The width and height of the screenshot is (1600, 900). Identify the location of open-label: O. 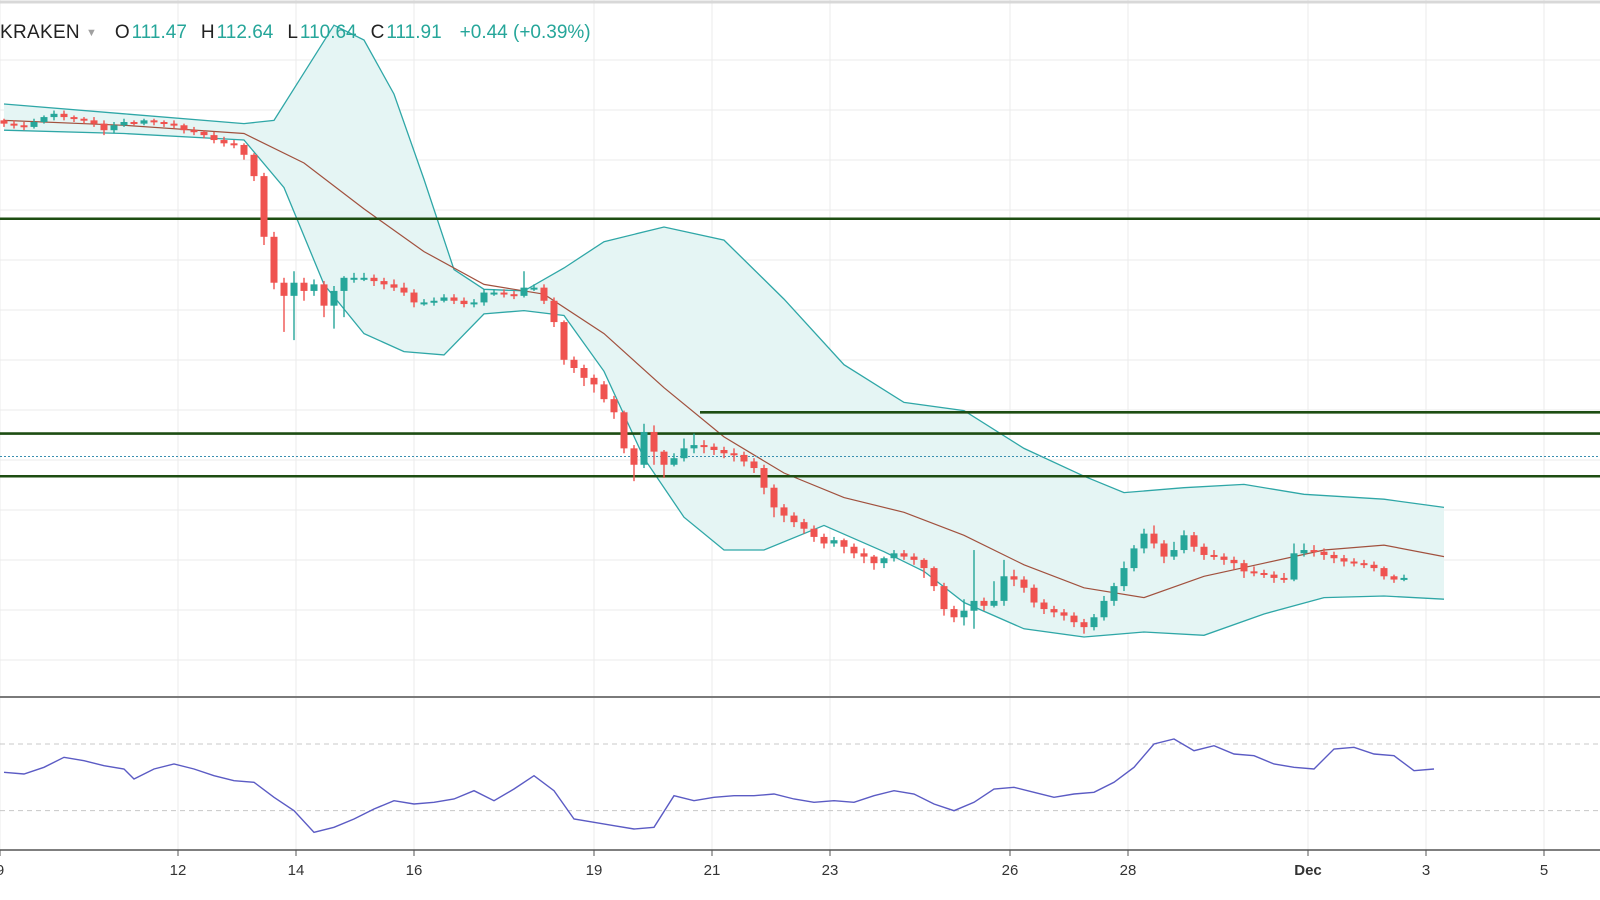
(122, 32).